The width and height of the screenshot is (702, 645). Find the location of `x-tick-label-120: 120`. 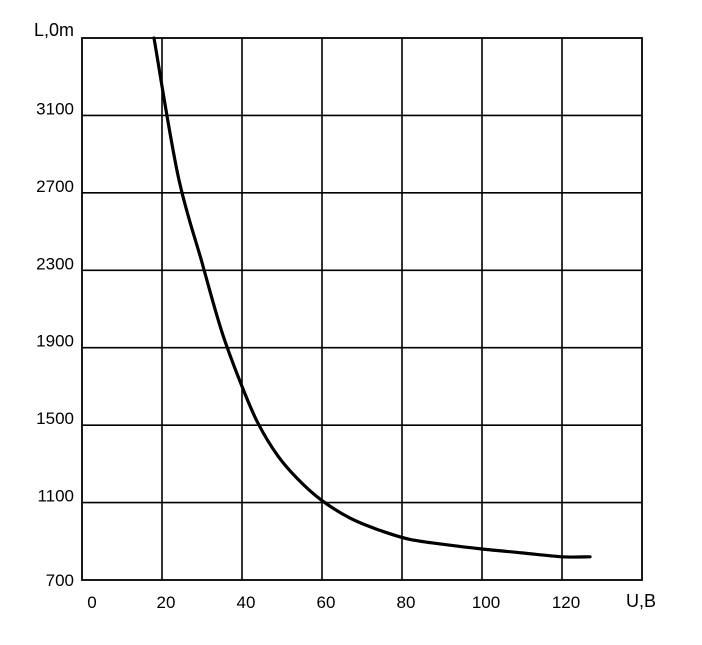

x-tick-label-120: 120 is located at coordinates (566, 602).